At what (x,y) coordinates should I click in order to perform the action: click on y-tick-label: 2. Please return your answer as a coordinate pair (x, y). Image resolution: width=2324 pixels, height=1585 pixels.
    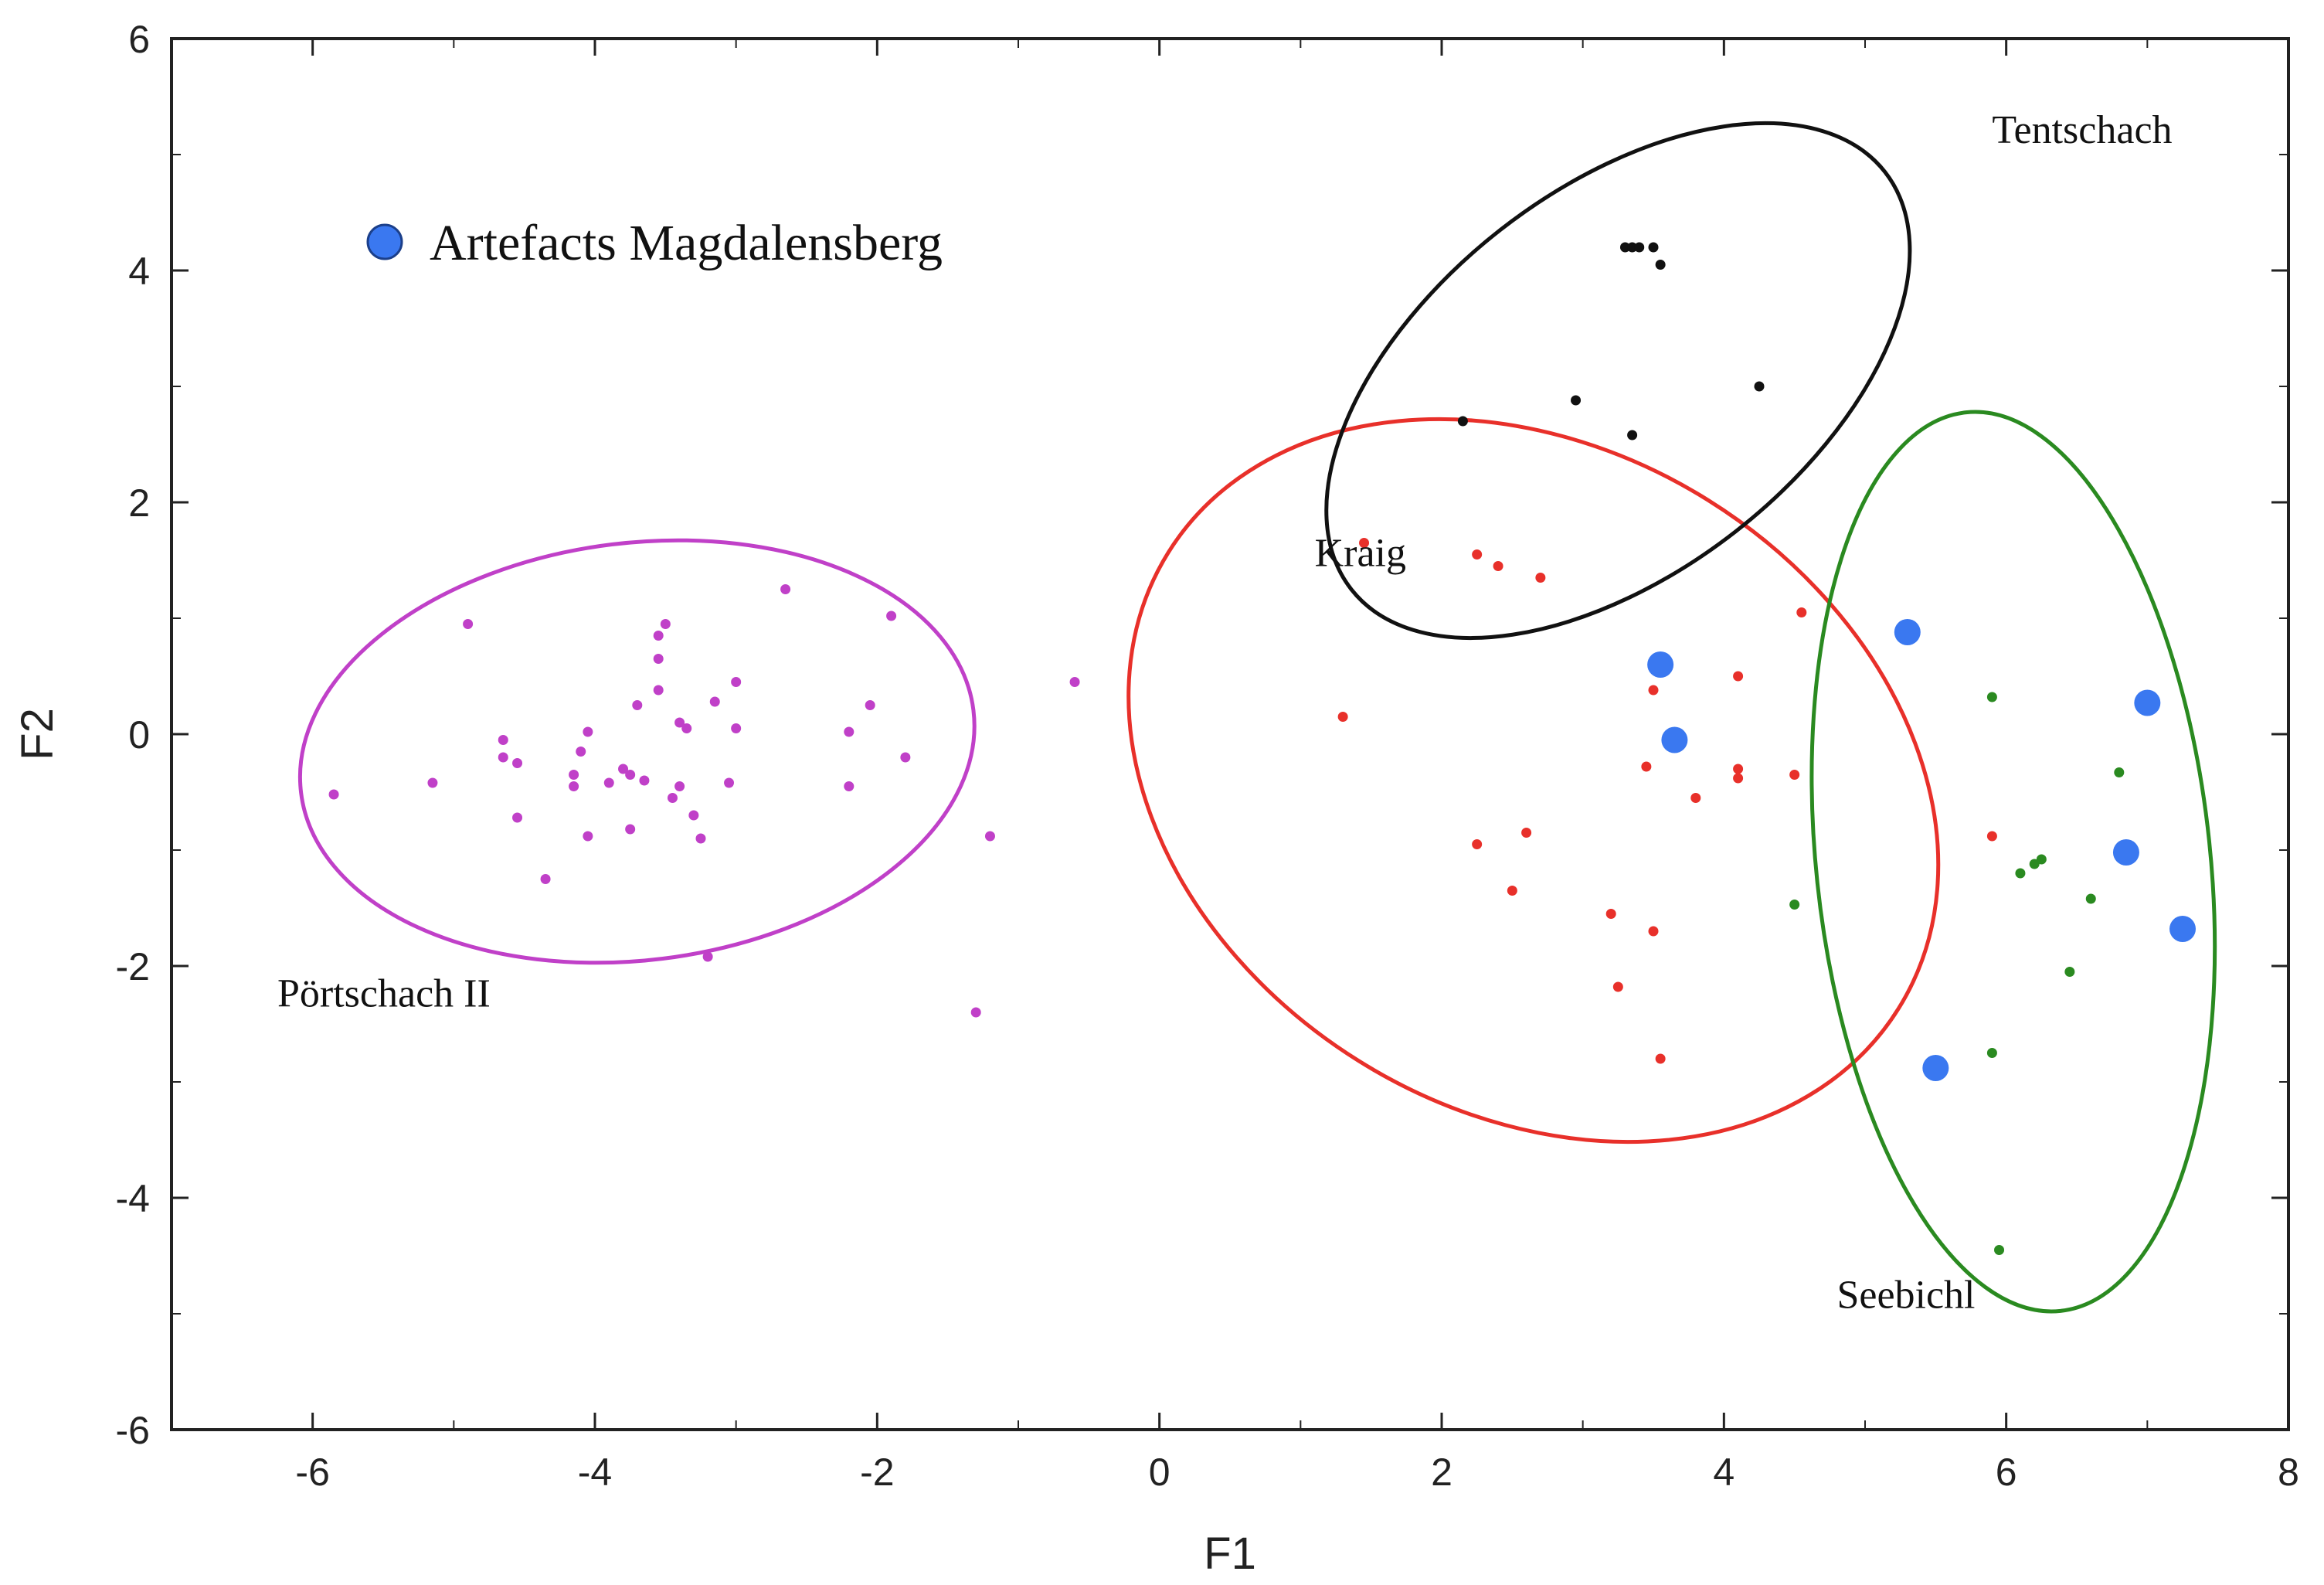
    Looking at the image, I should click on (139, 503).